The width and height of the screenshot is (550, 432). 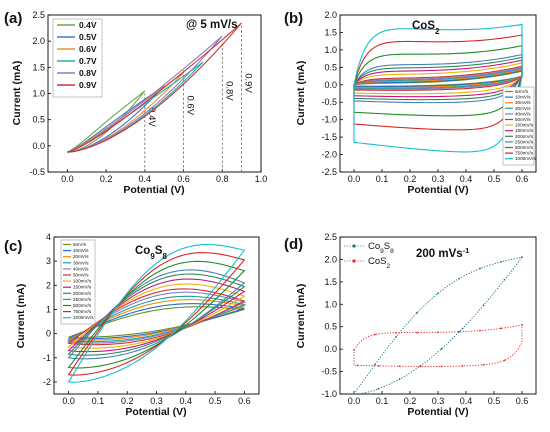 I want to click on cv-curve-co9s8, so click(x=438, y=325).